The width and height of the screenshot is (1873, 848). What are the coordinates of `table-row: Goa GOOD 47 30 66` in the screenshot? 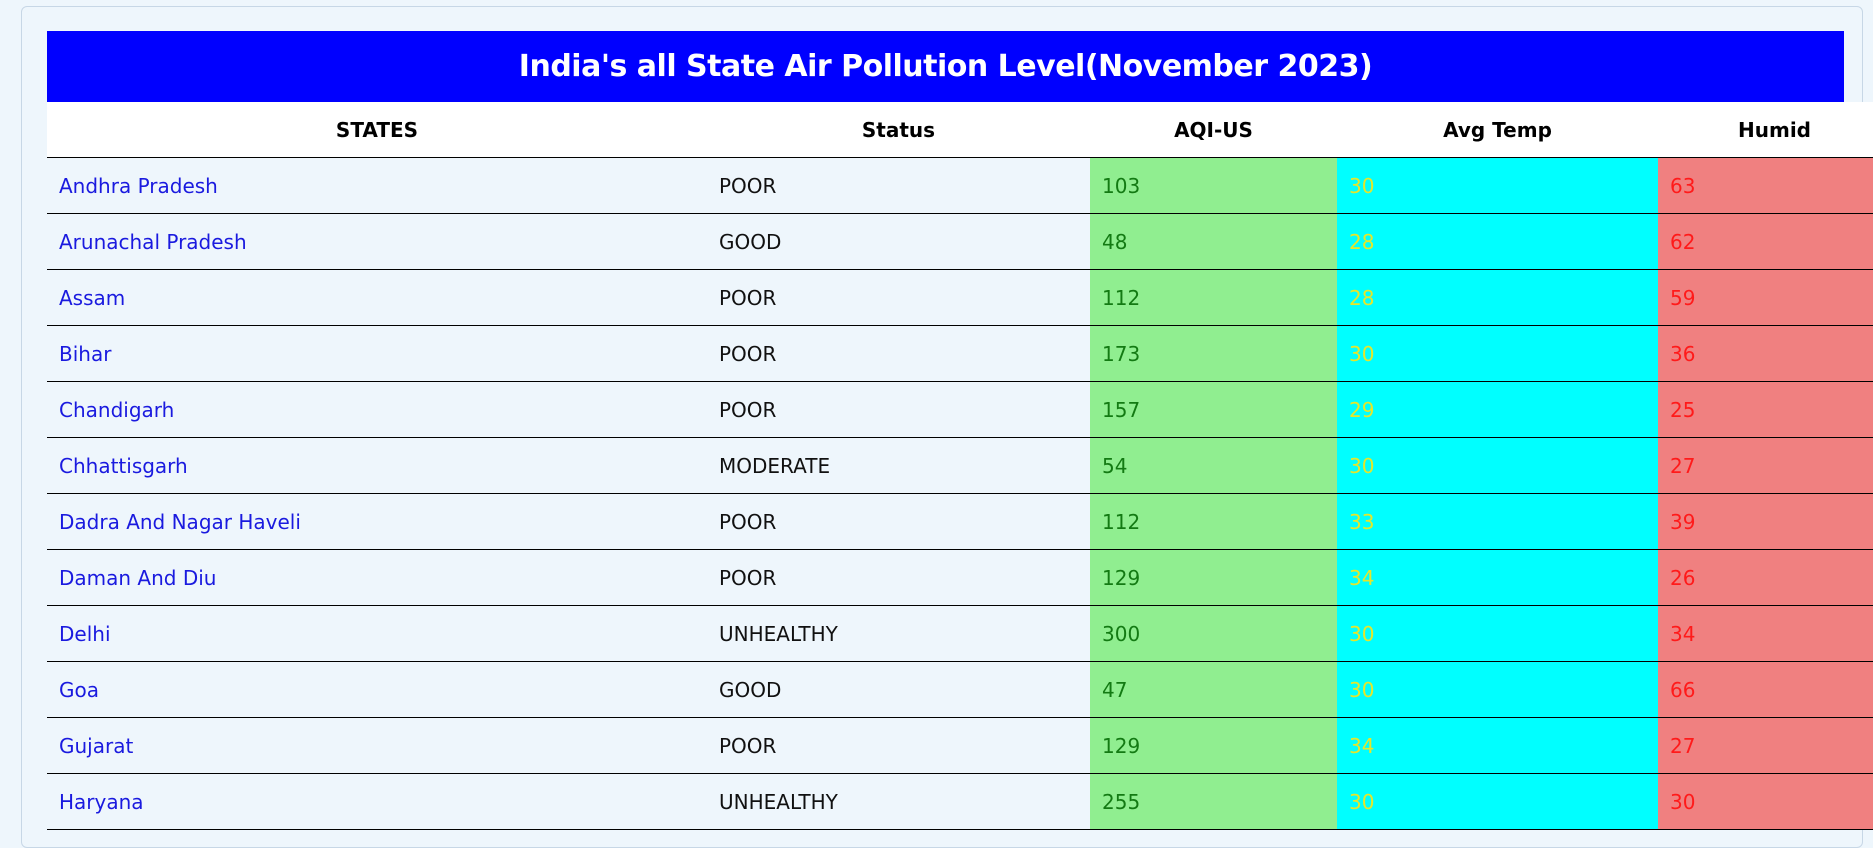 It's located at (960, 689).